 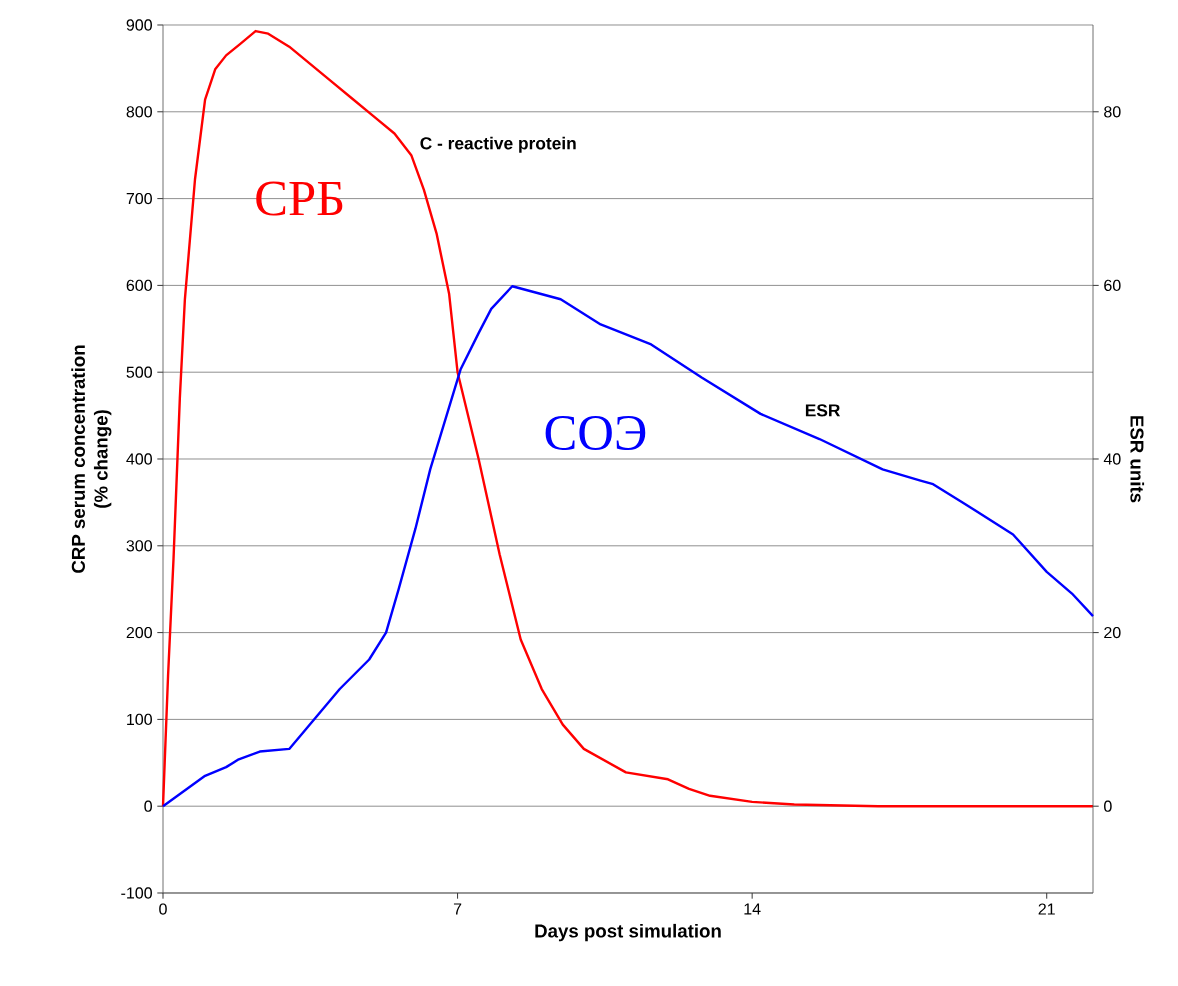 I want to click on y2-tick-label: 80, so click(x=1112, y=112).